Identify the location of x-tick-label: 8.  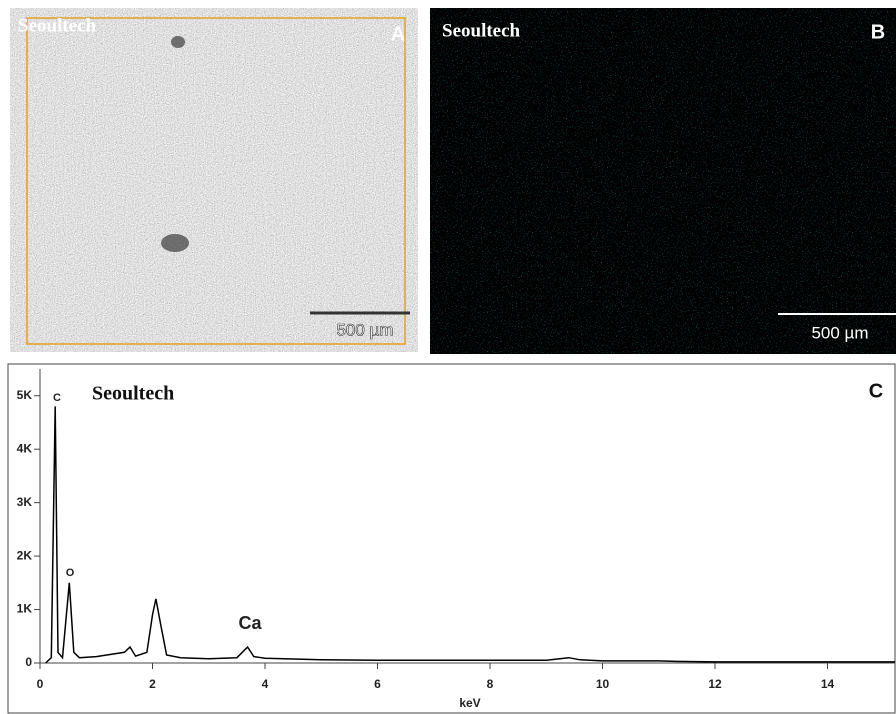
(490, 684).